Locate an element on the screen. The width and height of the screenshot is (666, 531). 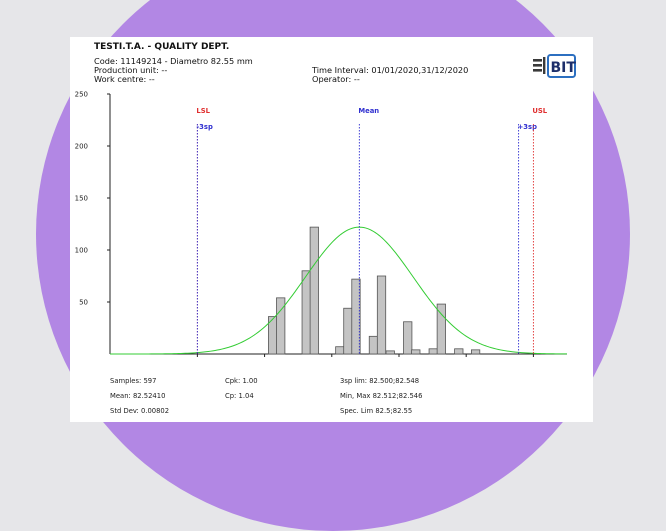
logo-frame is located at coordinates (561, 66).